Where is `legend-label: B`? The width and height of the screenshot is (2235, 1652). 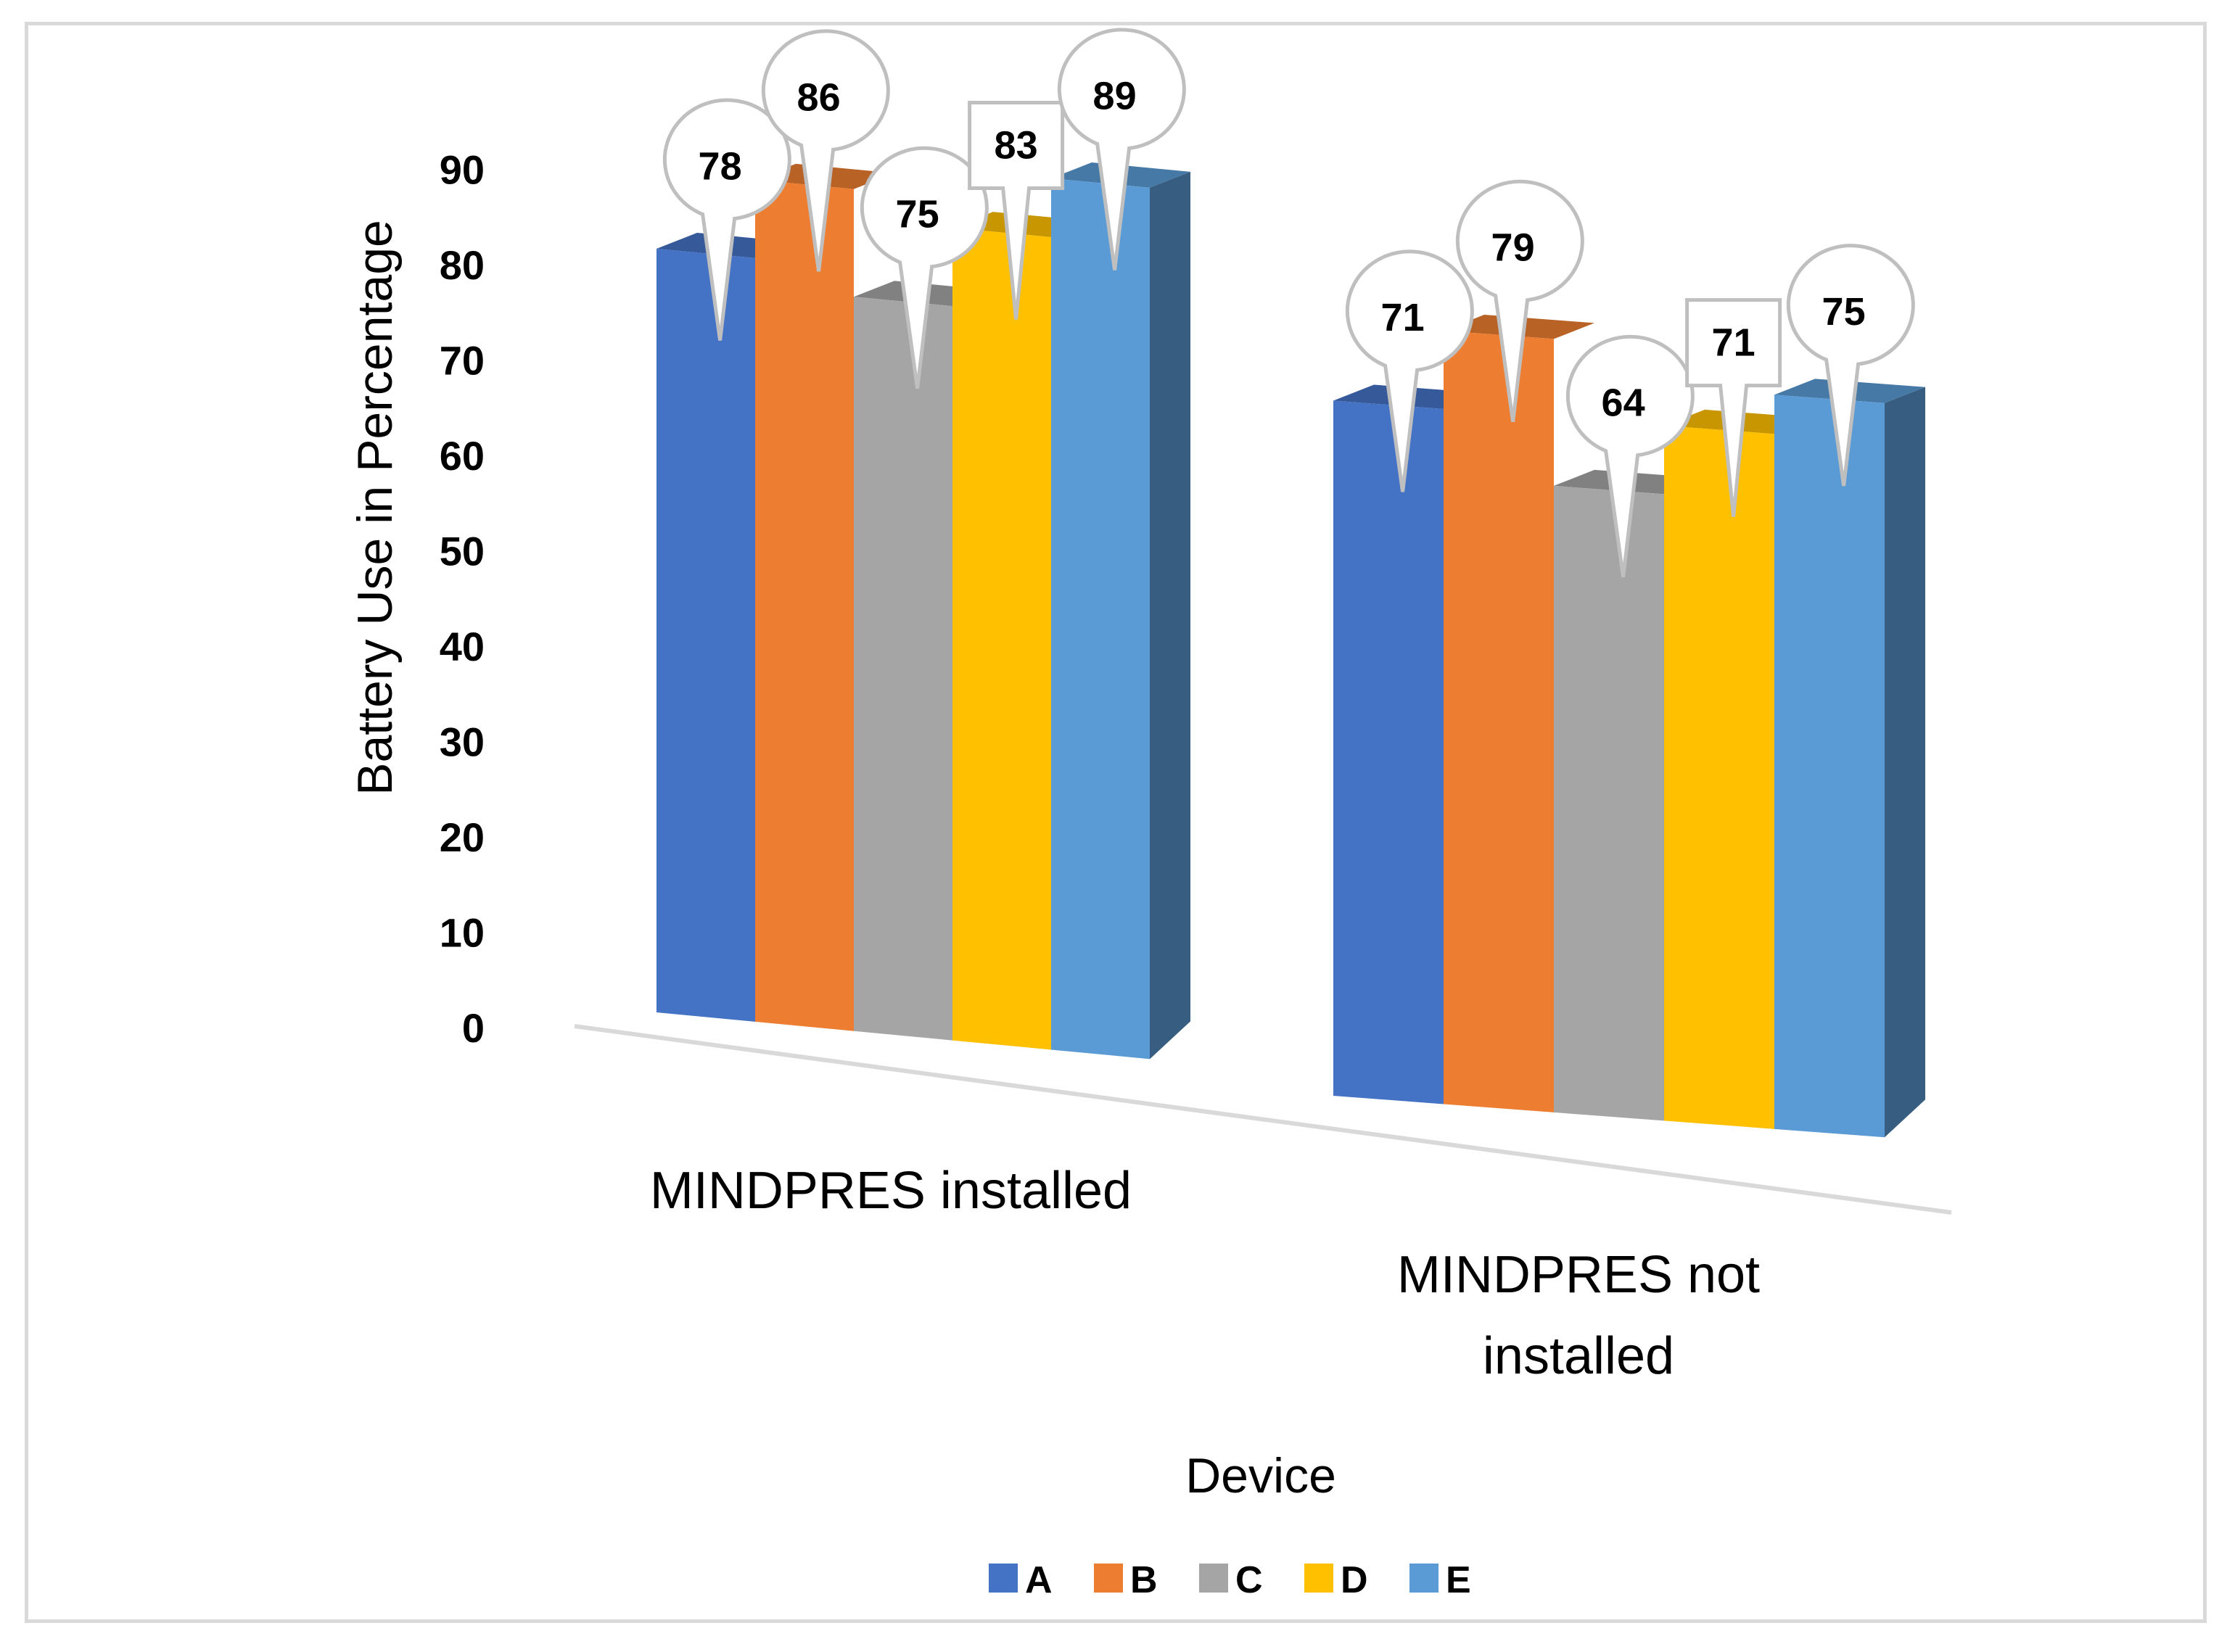
legend-label: B is located at coordinates (1144, 1580).